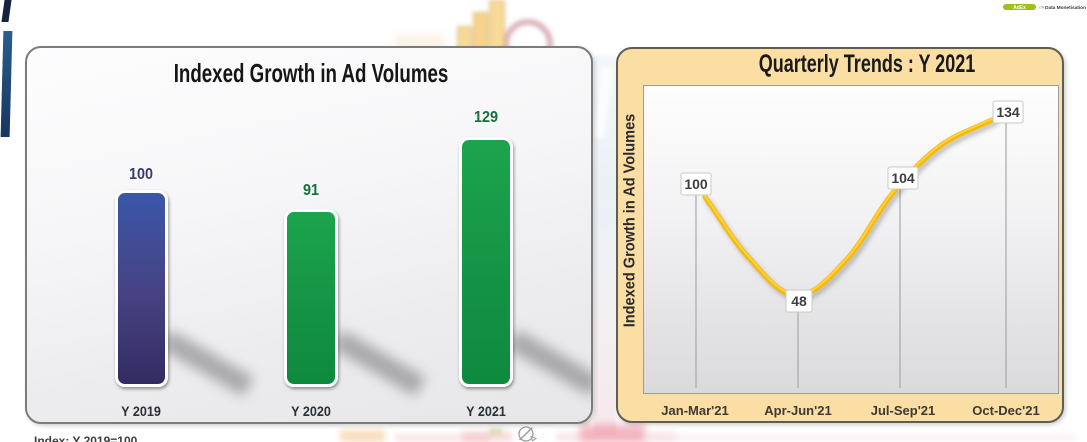 Image resolution: width=1087 pixels, height=442 pixels. What do you see at coordinates (1008, 112) in the screenshot?
I see `svg-text: 134` at bounding box center [1008, 112].